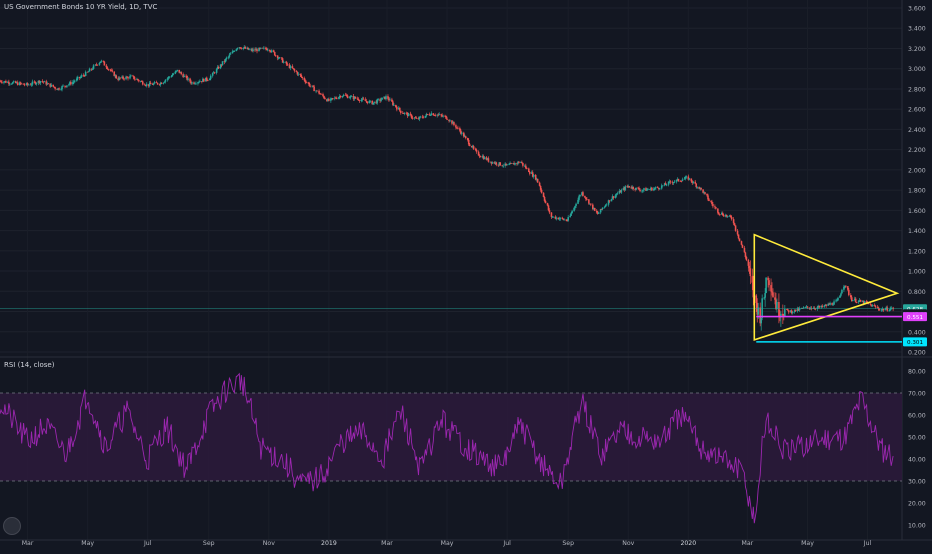  Describe the element at coordinates (917, 526) in the screenshot. I see `rsi-tick-label: 10.00` at that location.